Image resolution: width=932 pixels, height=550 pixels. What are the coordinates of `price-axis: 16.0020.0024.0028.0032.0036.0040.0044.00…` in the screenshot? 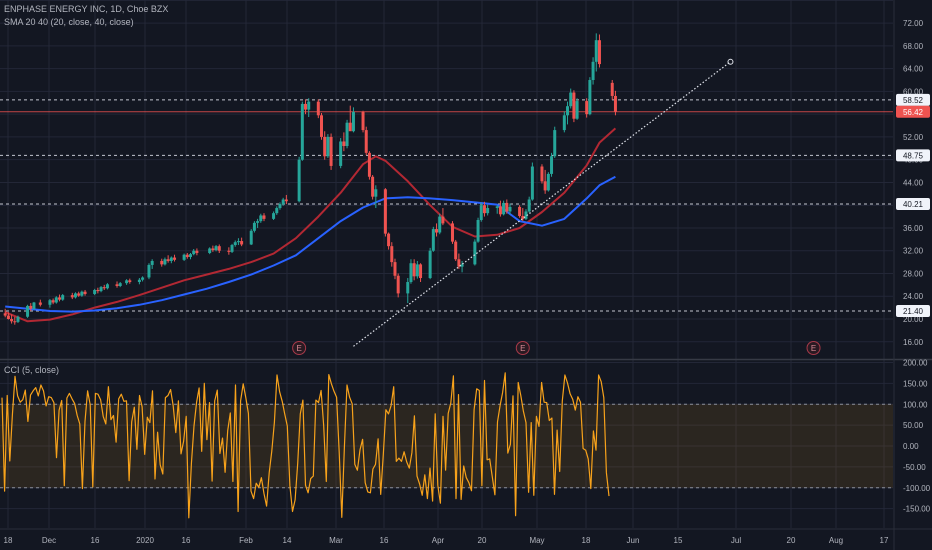 It's located at (913, 183).